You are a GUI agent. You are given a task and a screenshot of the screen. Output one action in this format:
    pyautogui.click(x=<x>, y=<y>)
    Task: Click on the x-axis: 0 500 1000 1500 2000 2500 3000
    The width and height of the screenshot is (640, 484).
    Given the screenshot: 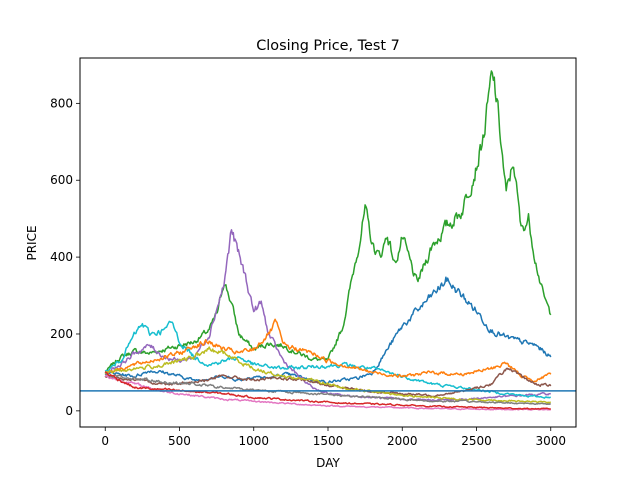 What is the action you would take?
    pyautogui.click(x=333, y=437)
    